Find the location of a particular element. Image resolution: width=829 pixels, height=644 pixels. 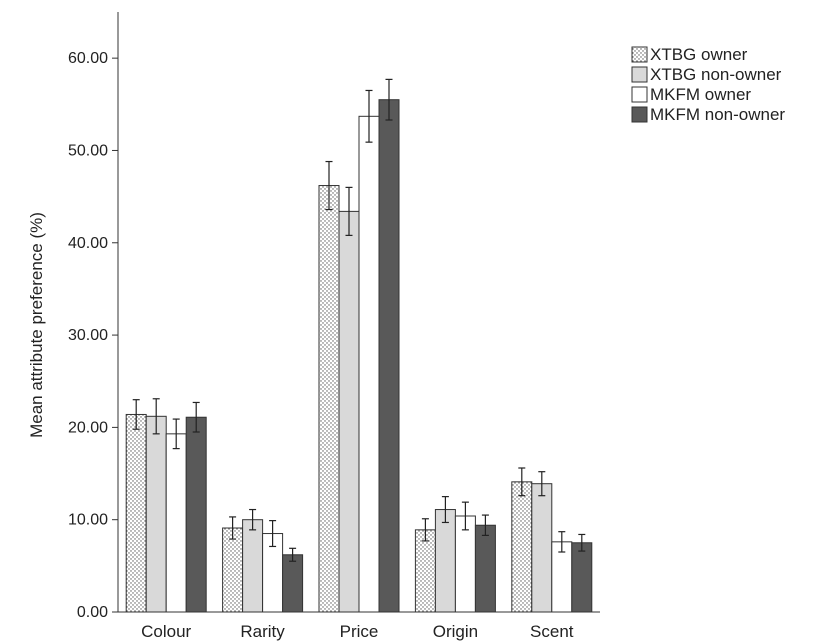

y-tick-label: 40.00 is located at coordinates (88, 243).